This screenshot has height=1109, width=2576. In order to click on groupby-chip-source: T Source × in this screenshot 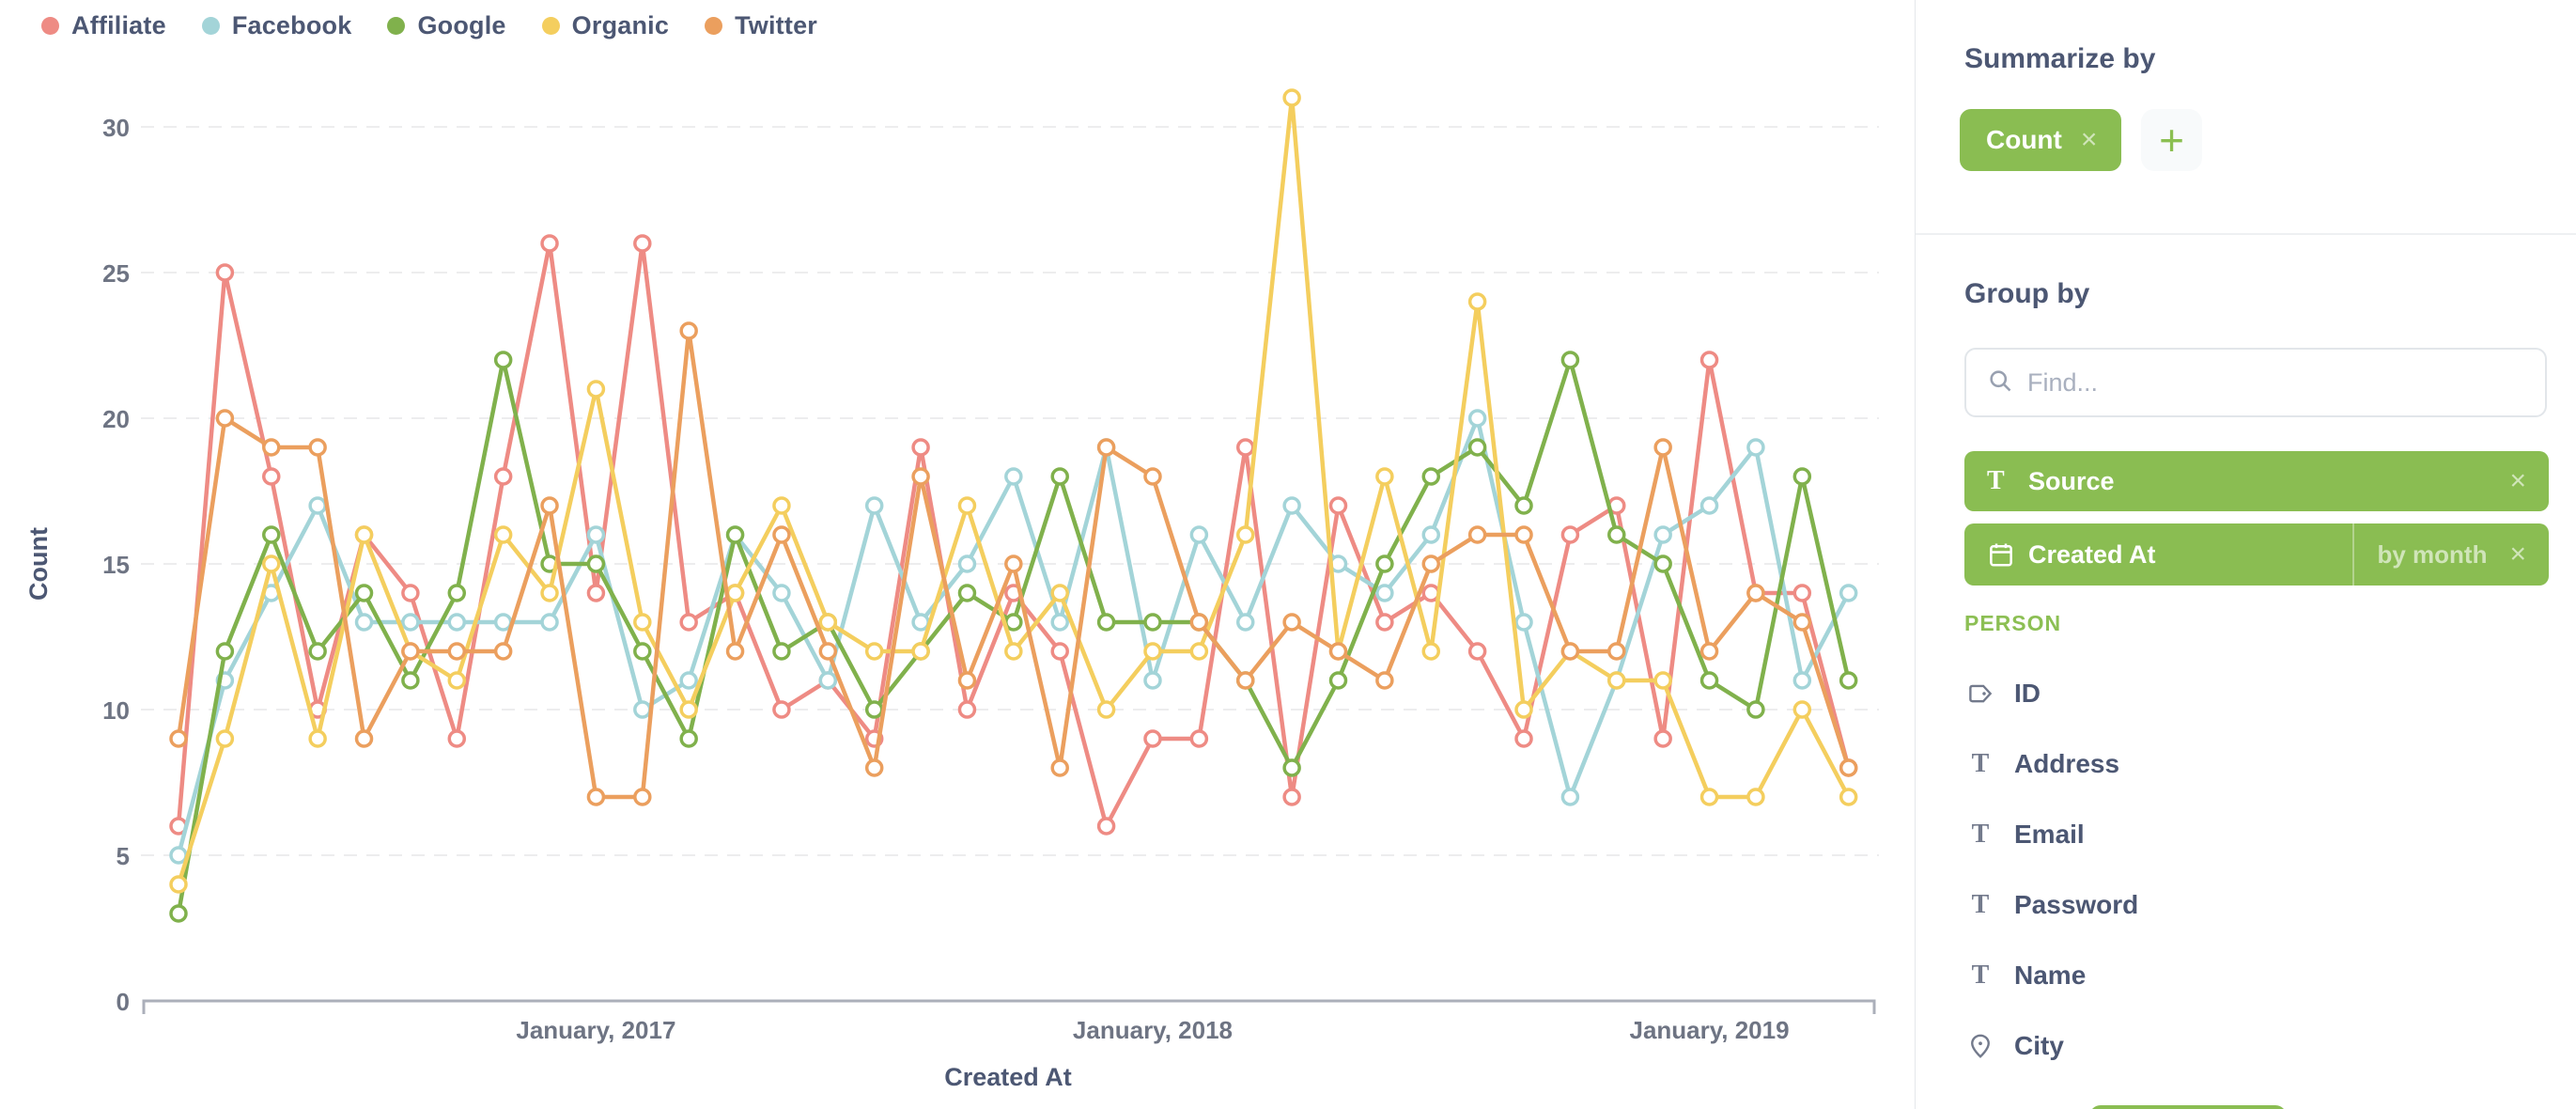, I will do `click(2257, 481)`.